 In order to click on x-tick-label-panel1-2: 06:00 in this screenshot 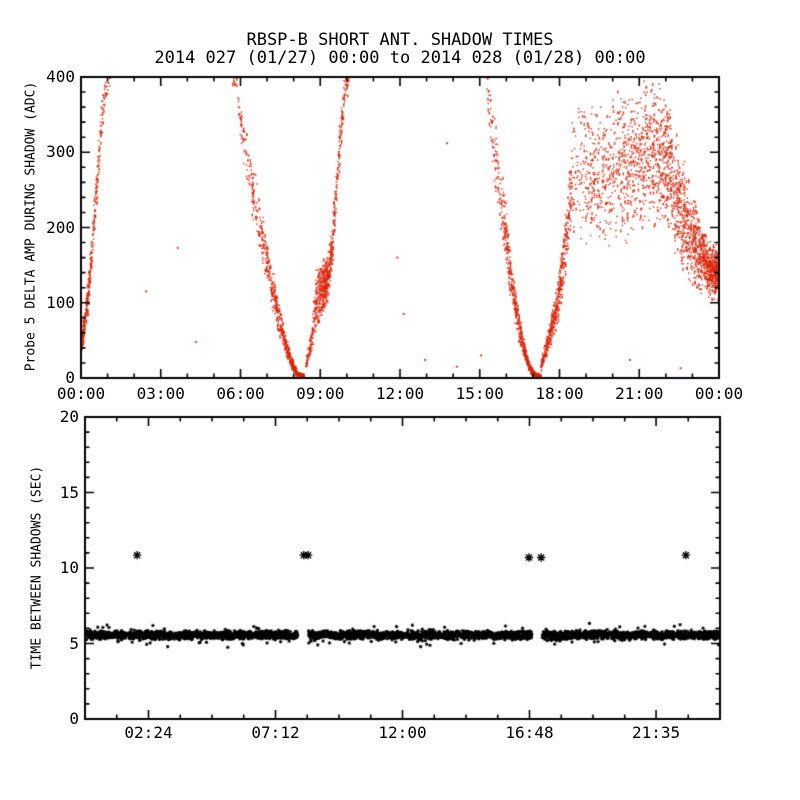, I will do `click(240, 393)`.